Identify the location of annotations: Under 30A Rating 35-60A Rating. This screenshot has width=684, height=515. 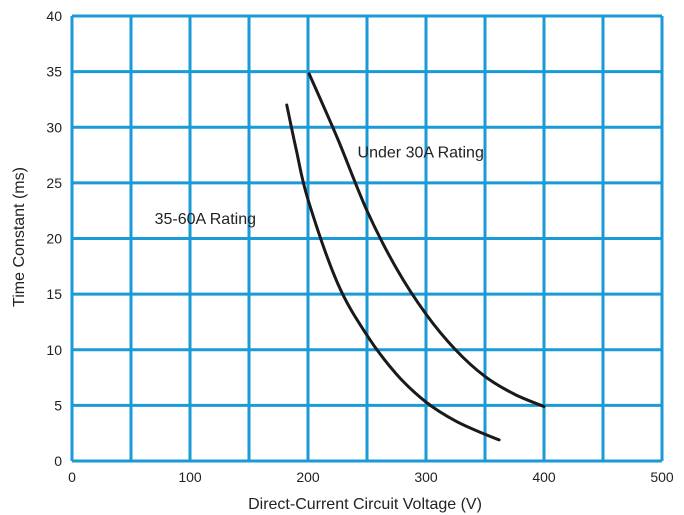
(319, 186).